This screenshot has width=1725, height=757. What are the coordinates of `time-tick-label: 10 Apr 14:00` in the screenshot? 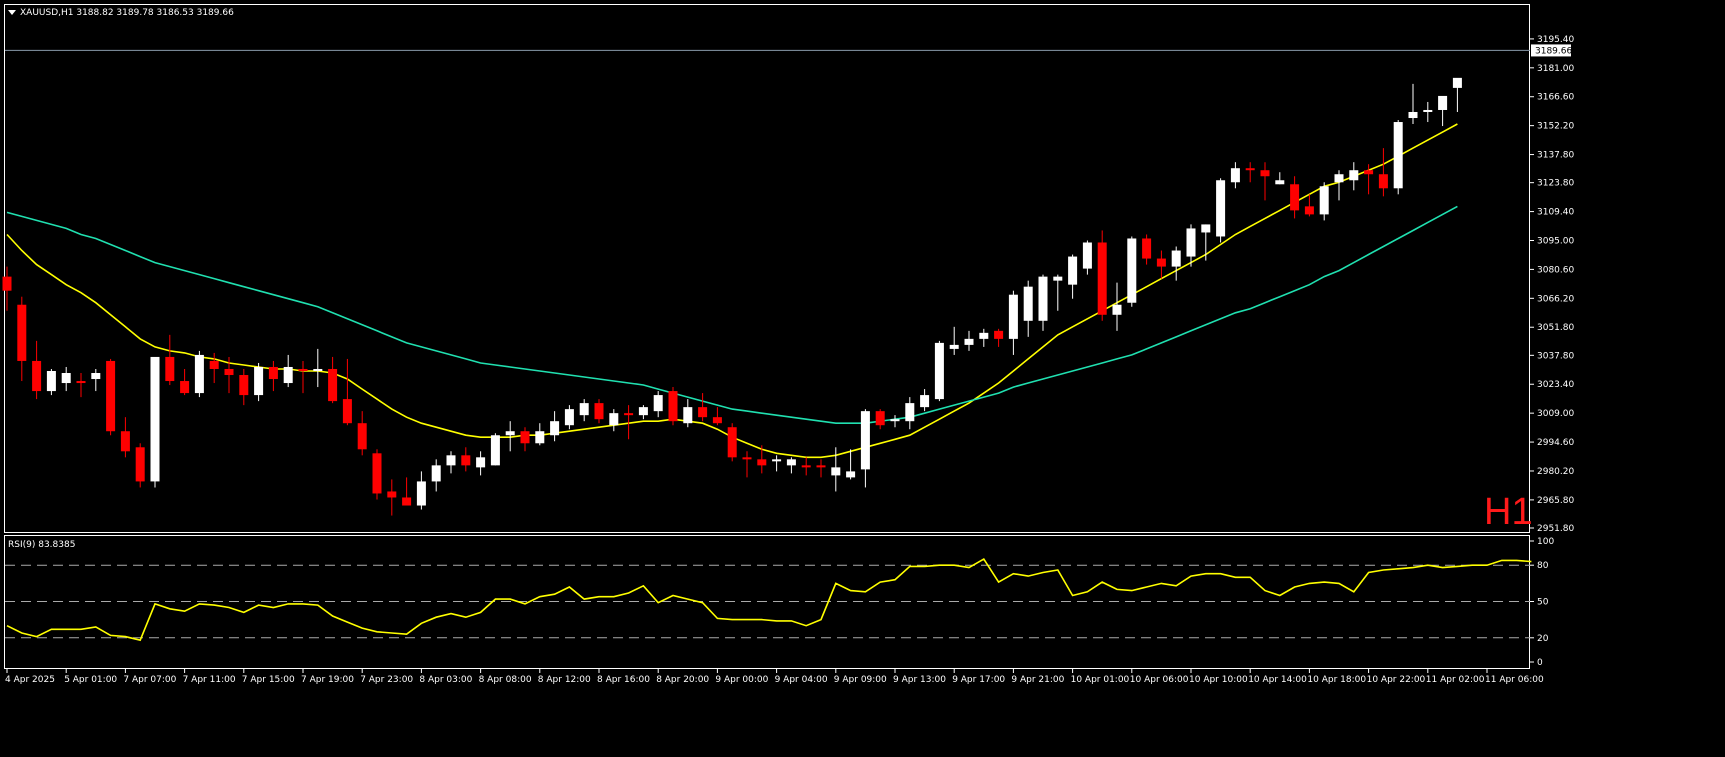 It's located at (1277, 680).